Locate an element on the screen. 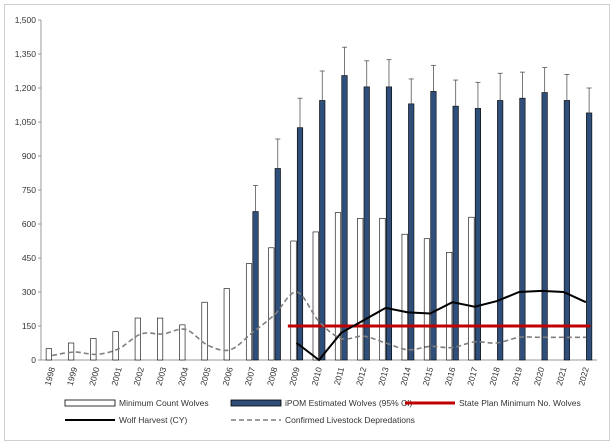  x-tick-label: 2010 is located at coordinates (316, 376).